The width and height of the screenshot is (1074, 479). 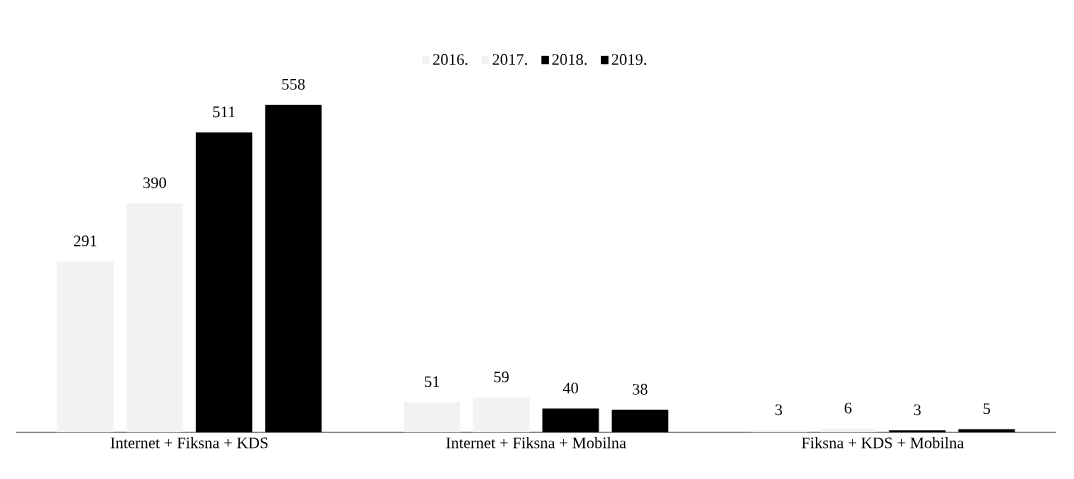 What do you see at coordinates (569, 59) in the screenshot?
I see `legend-label: 2018.` at bounding box center [569, 59].